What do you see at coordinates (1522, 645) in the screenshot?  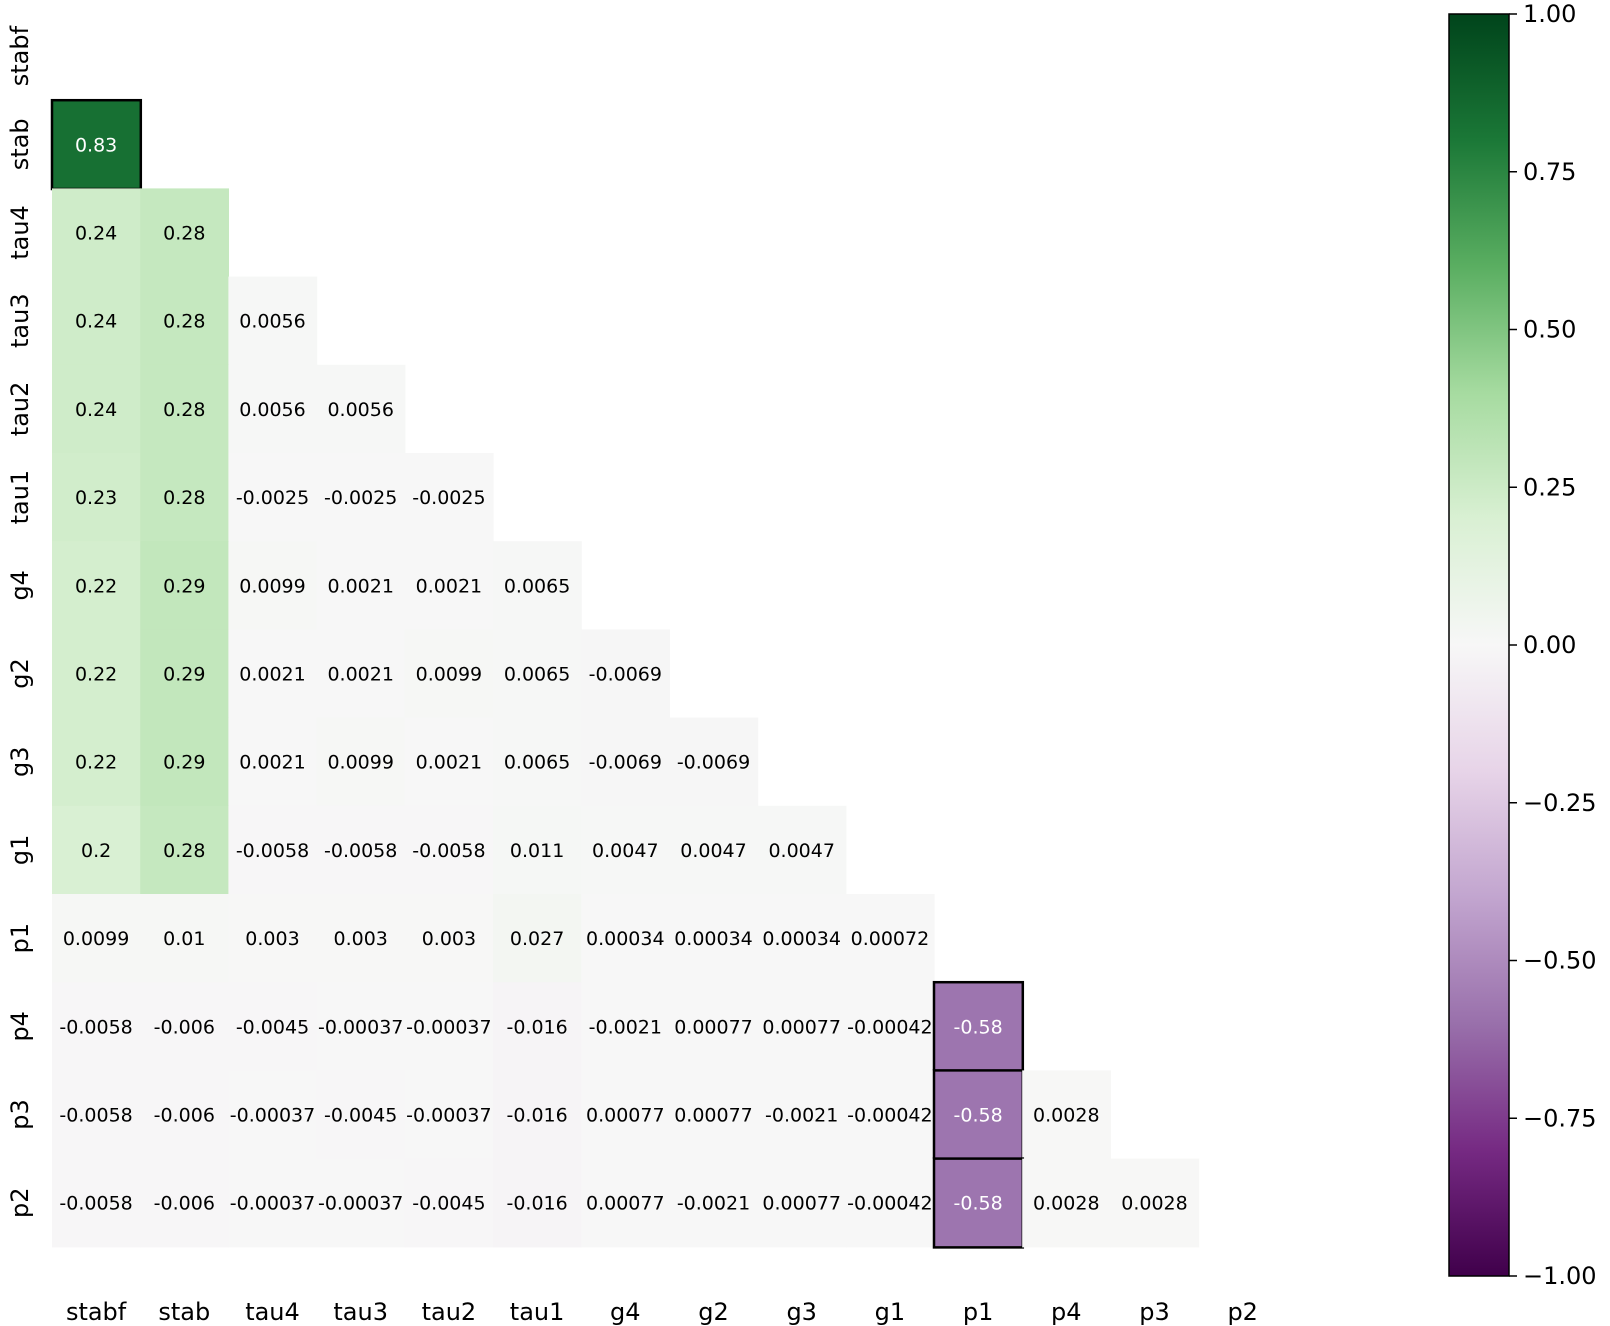 I see `colorbar: 1.00 0.75 0.50 0.25 0.00 −0.25 −0.50 −0.75 −1.00` at bounding box center [1522, 645].